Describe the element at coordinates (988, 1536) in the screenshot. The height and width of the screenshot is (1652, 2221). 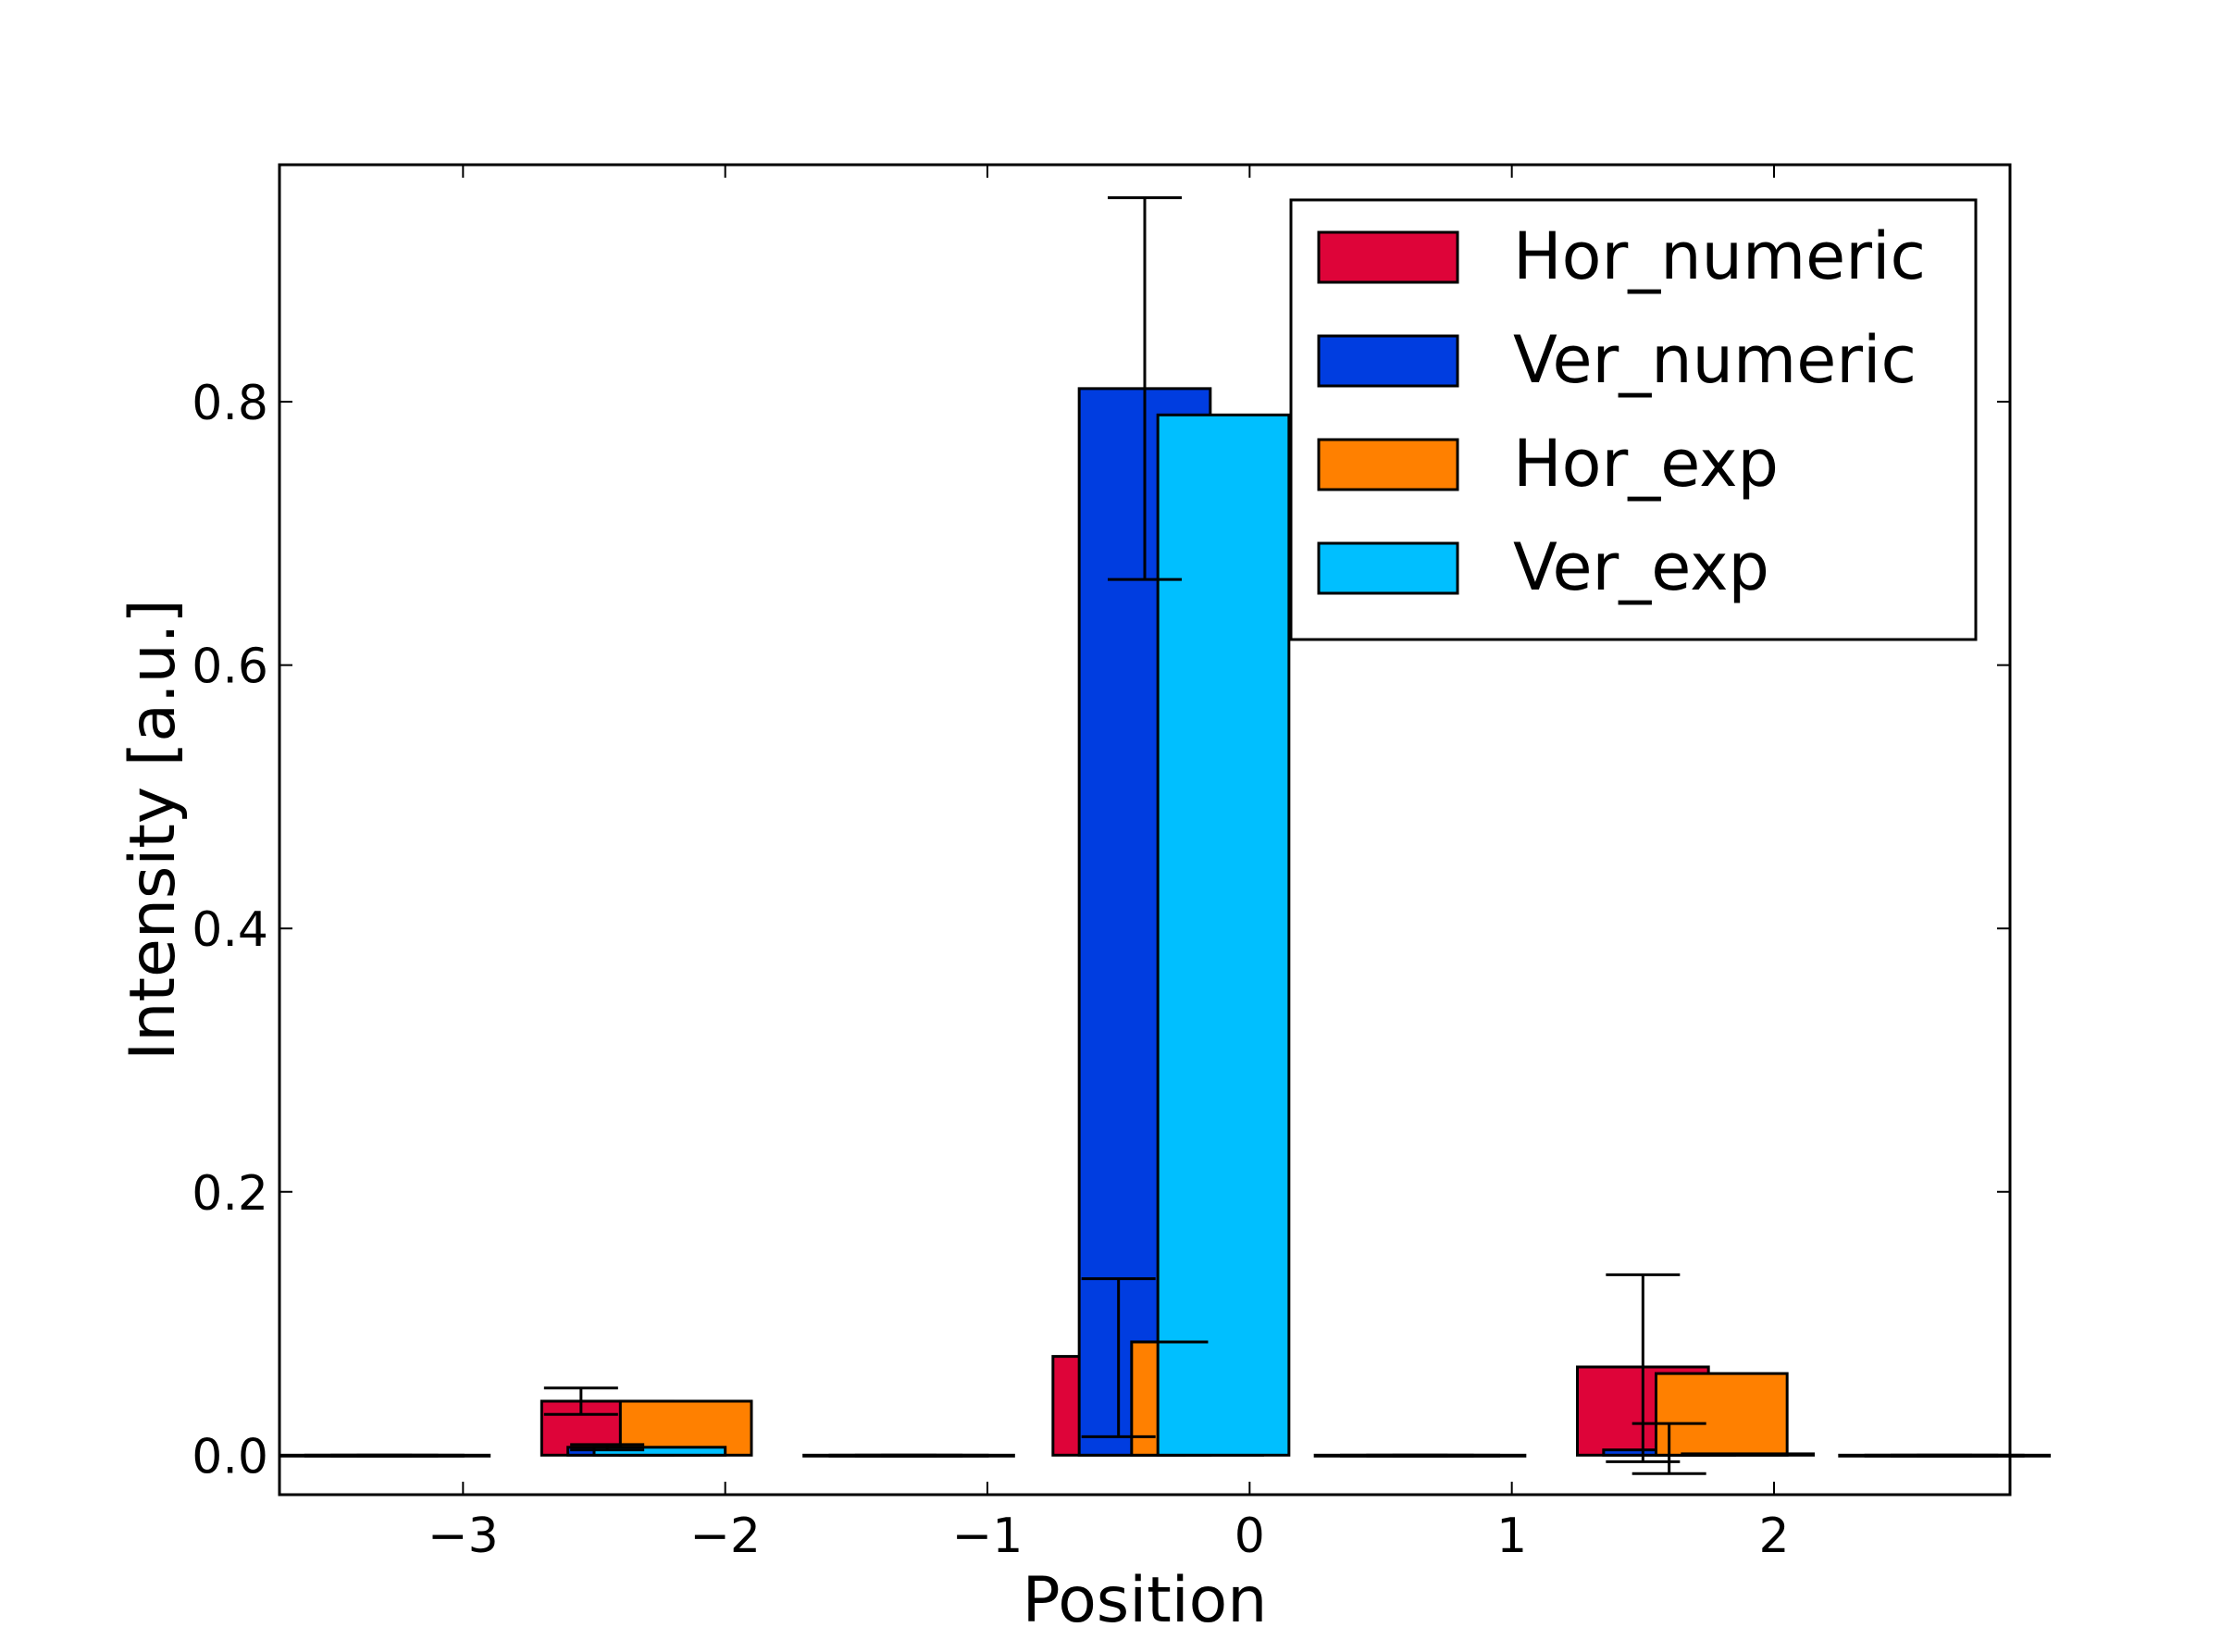
I see `x-tick-label: −1` at that location.